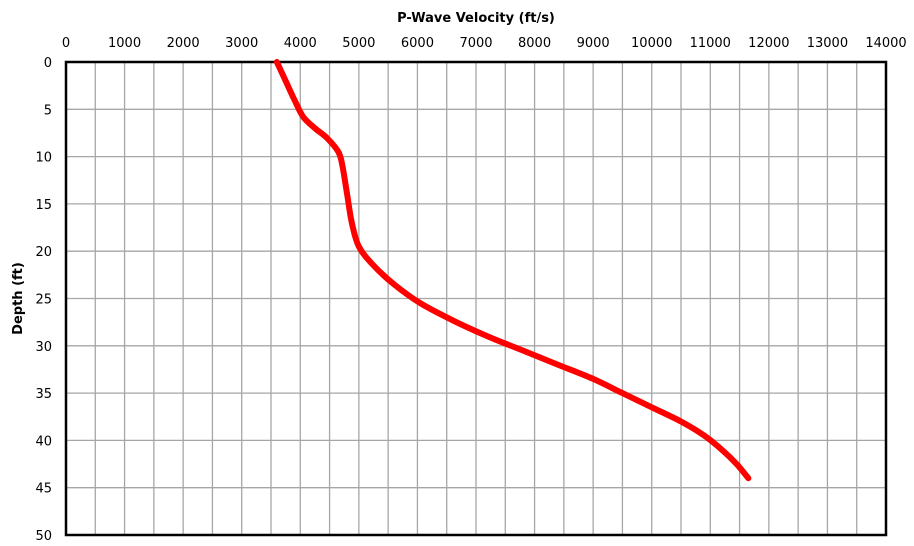 This screenshot has height=546, width=914. Describe the element at coordinates (183, 43) in the screenshot. I see `x-tick-label: 2000` at that location.